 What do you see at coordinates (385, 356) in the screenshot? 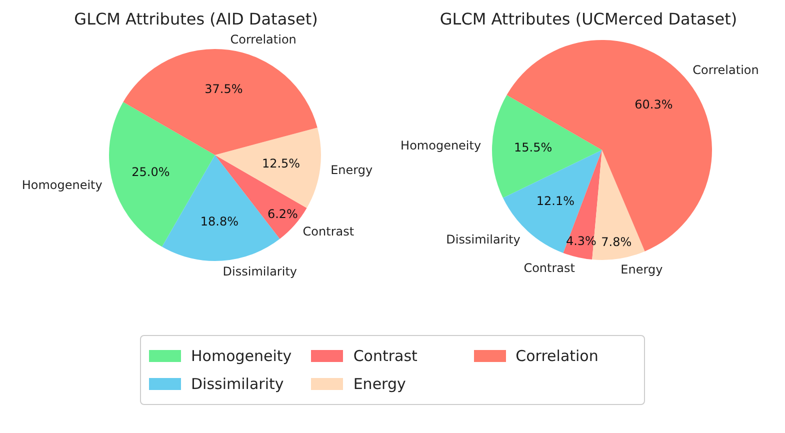
I see `legend-label: Contrast` at bounding box center [385, 356].